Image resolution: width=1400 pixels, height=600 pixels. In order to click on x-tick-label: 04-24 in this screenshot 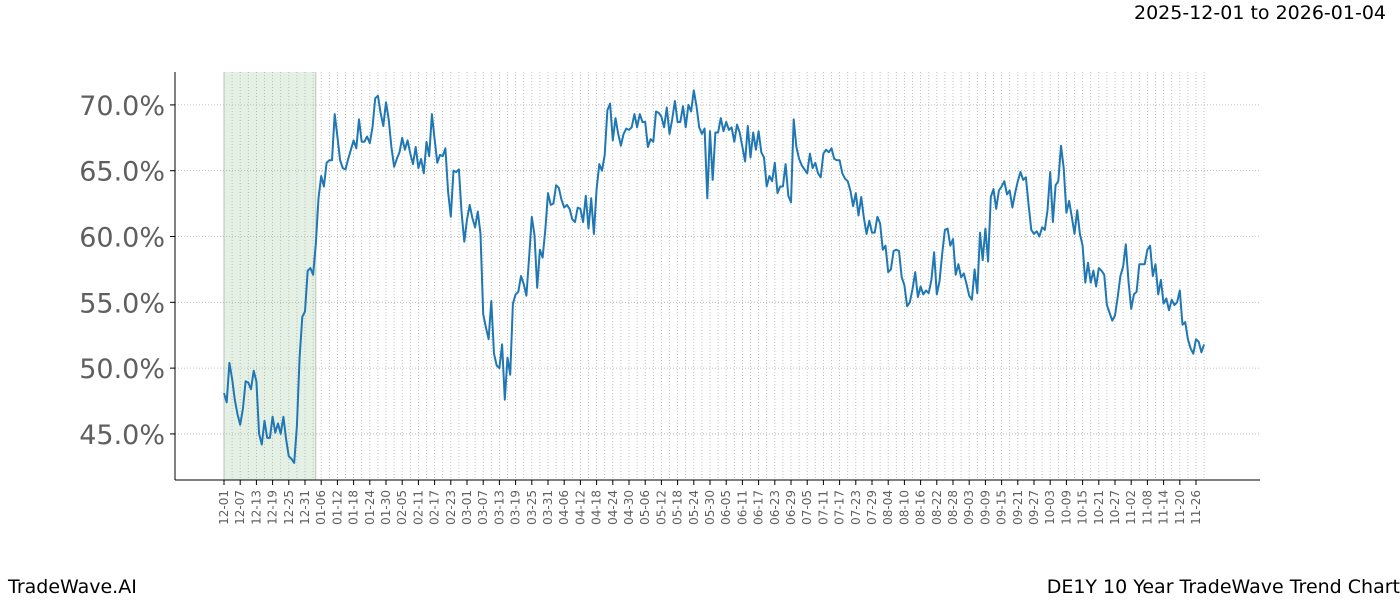, I will do `click(613, 507)`.